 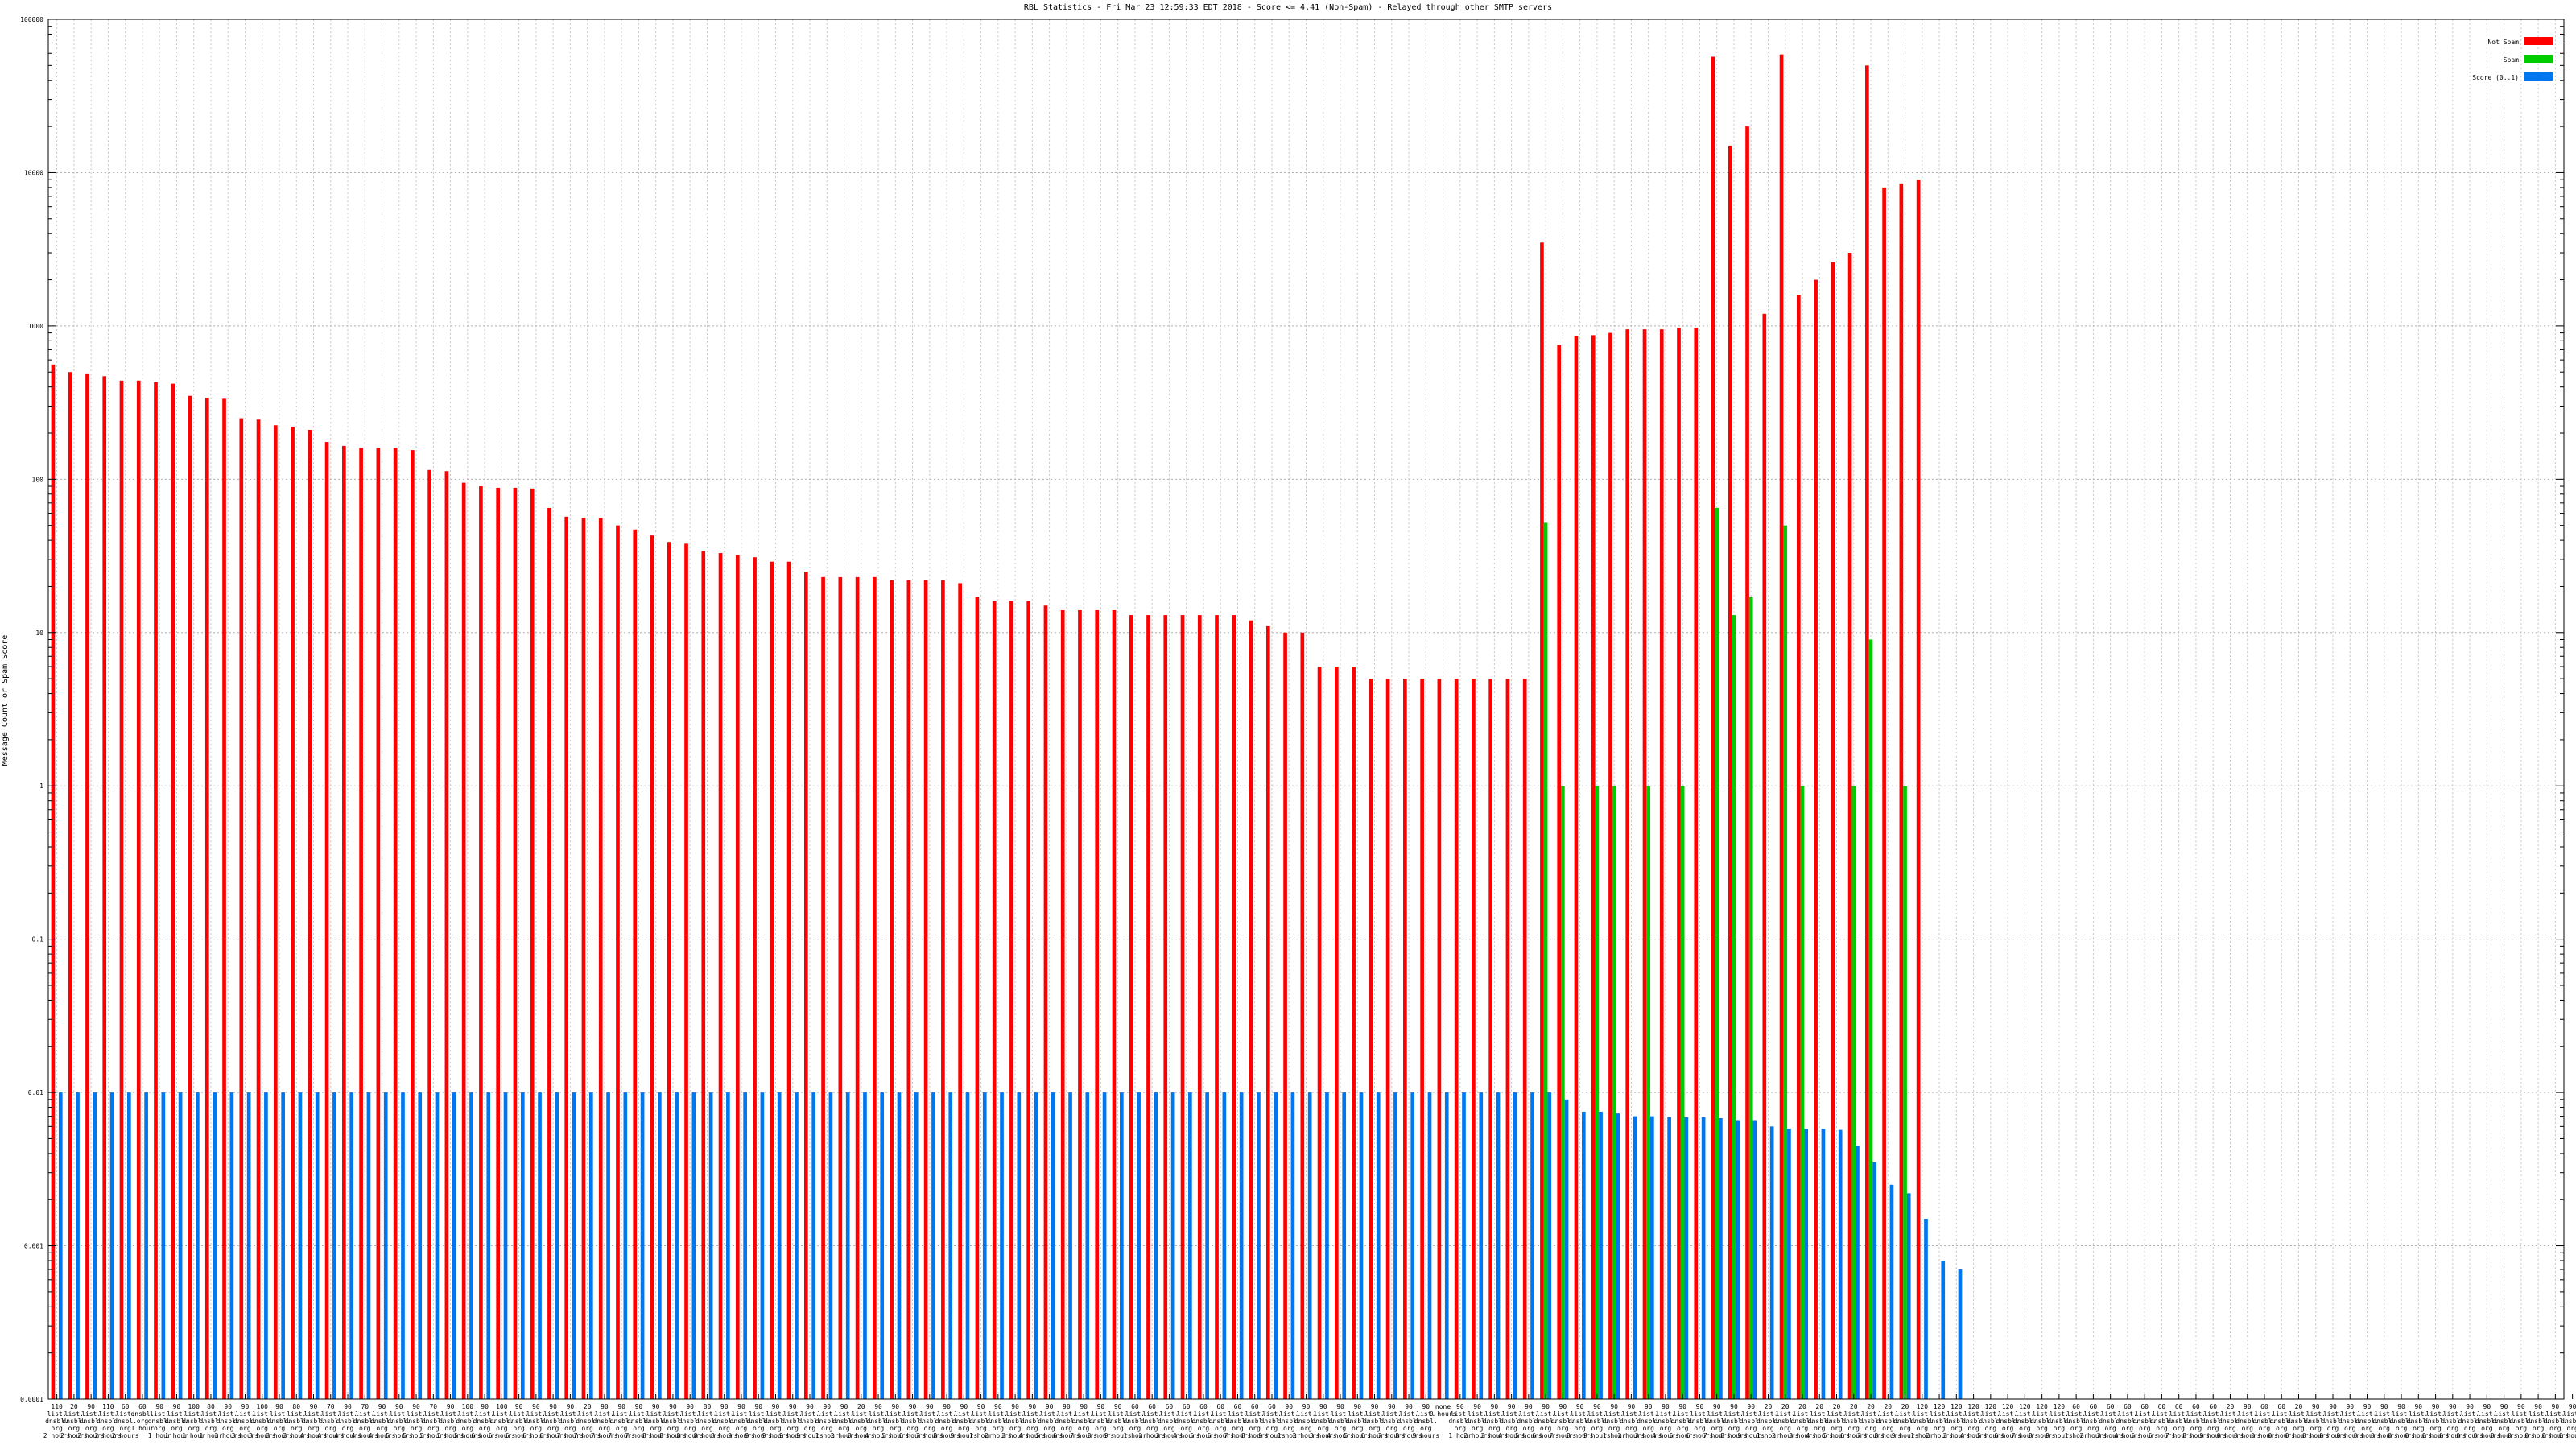 What do you see at coordinates (2264, 1421) in the screenshot?
I see `x-tick-label: 60 list. dnsbl. org 0 hours` at bounding box center [2264, 1421].